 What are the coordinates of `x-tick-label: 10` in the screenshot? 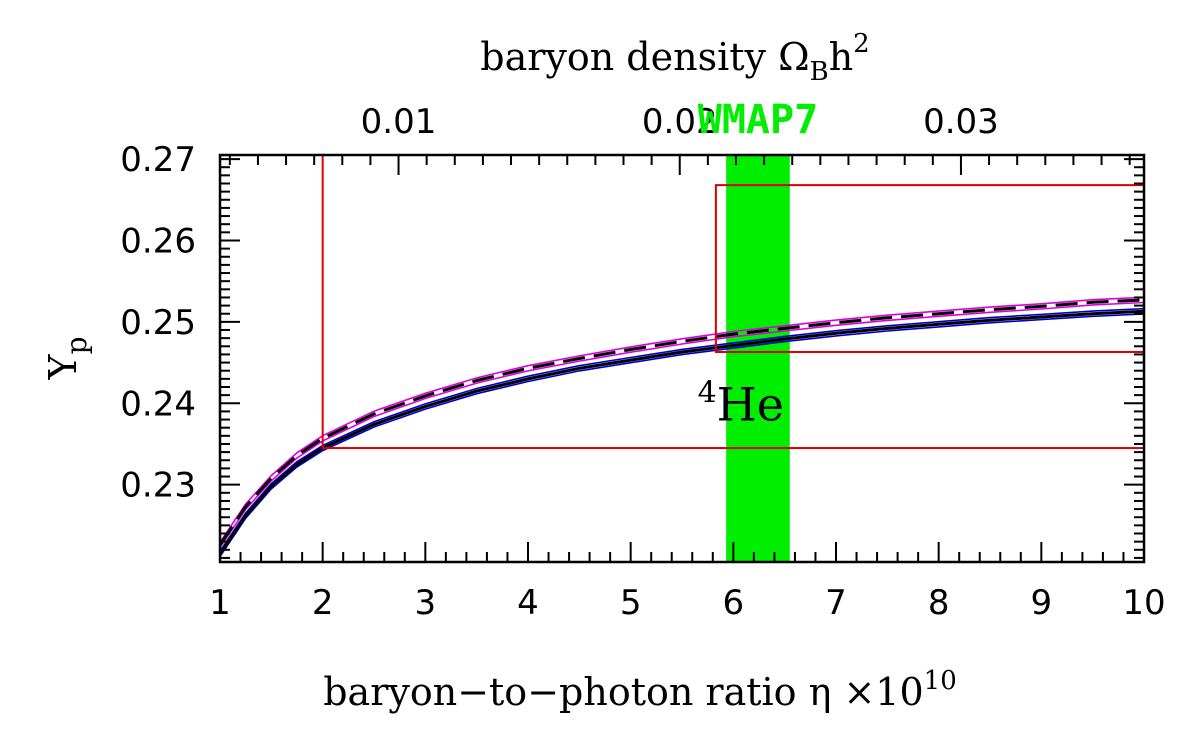 It's located at (1143, 603).